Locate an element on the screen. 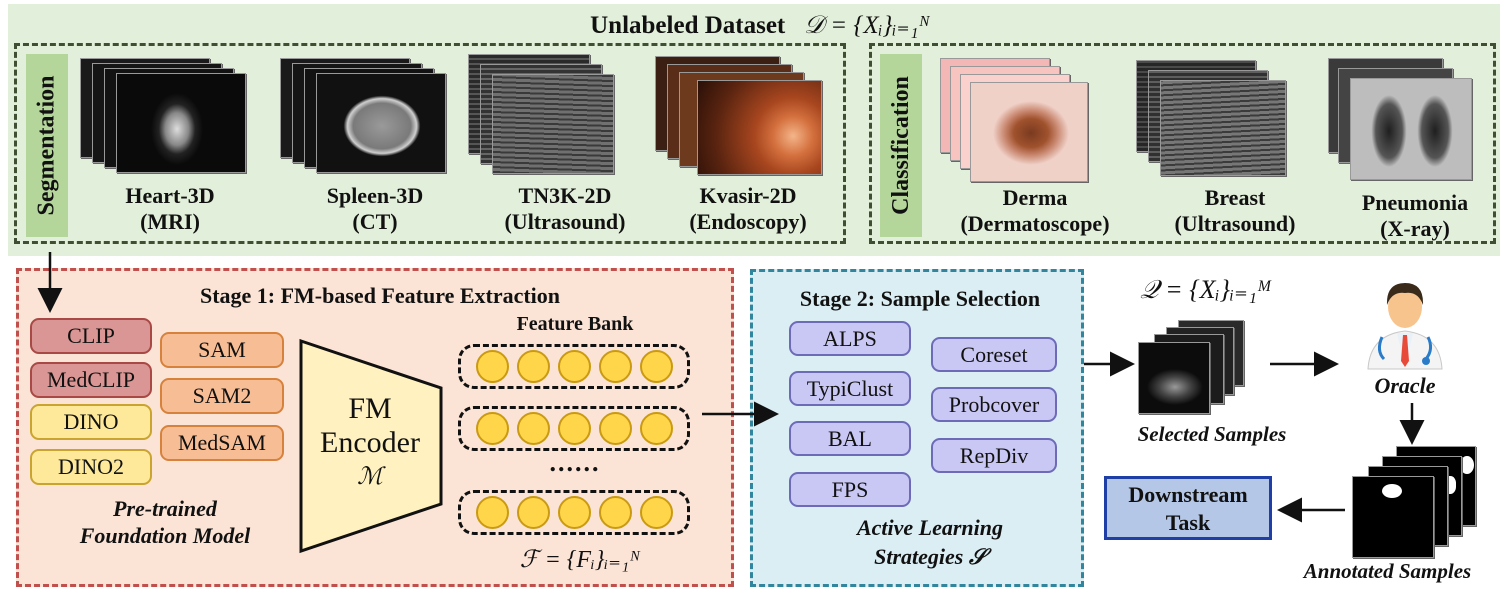  query-formula: 𝒬 = {Xᵢ}ᵢ₌₁ᴹ is located at coordinates (1206, 289).